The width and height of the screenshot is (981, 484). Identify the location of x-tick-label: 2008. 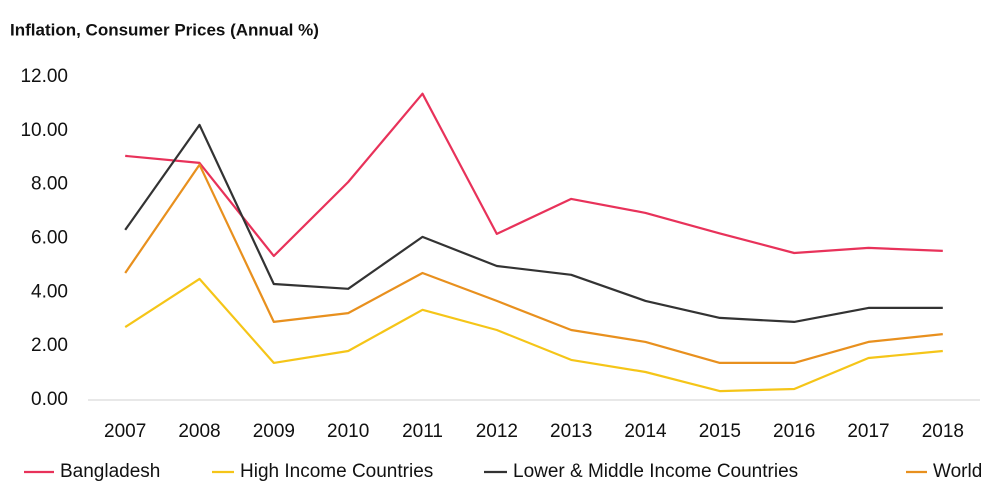
(199, 431).